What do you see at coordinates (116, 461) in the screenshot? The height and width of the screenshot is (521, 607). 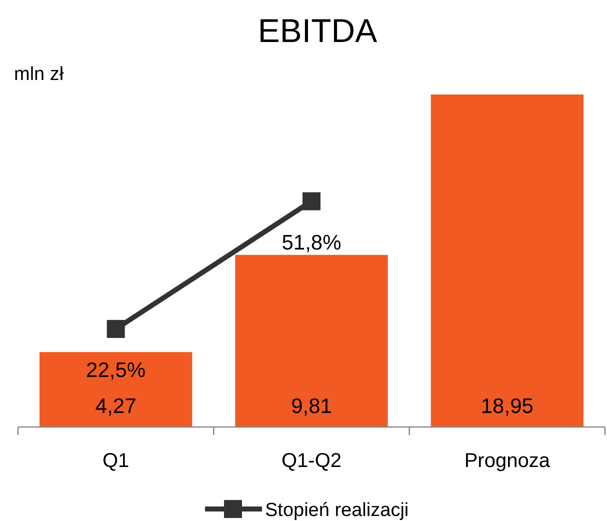 I see `x-tick-label: Q1` at bounding box center [116, 461].